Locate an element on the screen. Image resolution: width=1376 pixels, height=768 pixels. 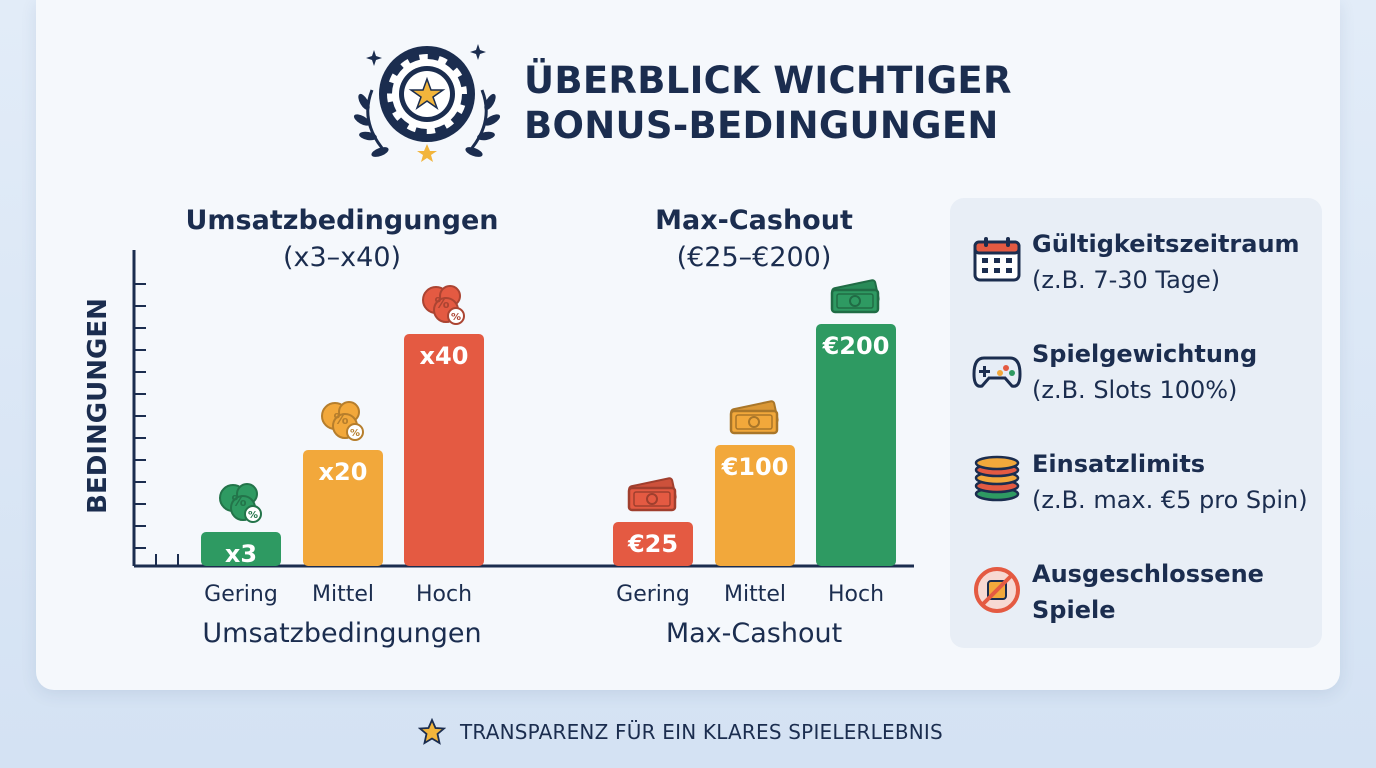
info-item-bet-limits: Einsatzlimits (z.B. max. €5 pro Spin) is located at coordinates (1147, 486).